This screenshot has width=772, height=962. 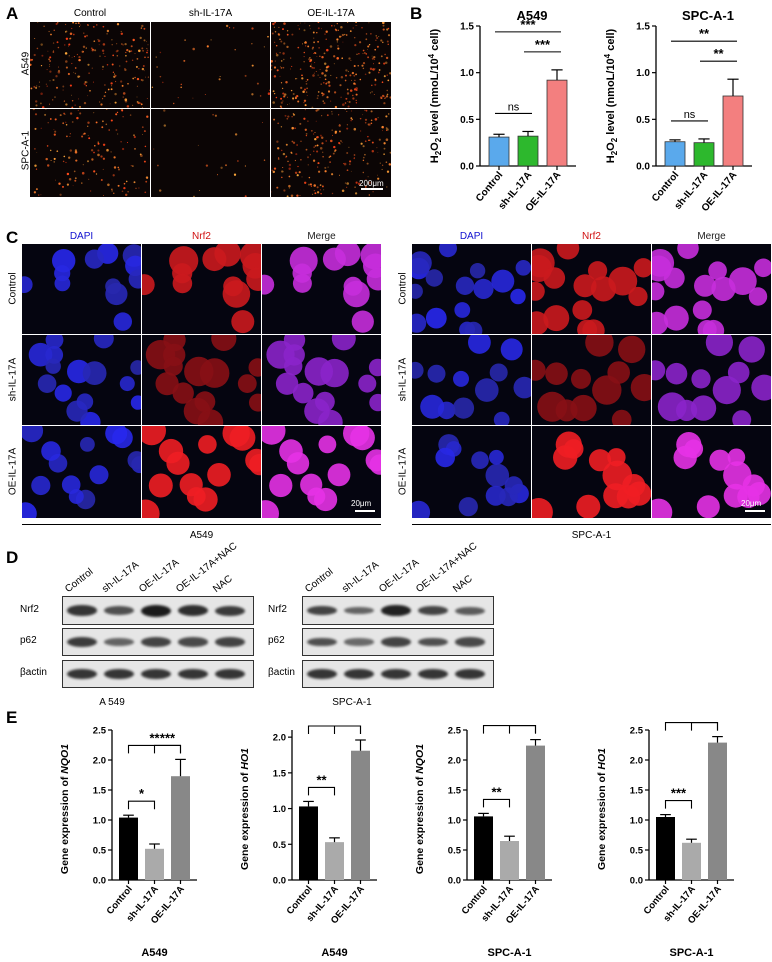 I want to click on panel-c-scale-bar, so click(x=755, y=511).